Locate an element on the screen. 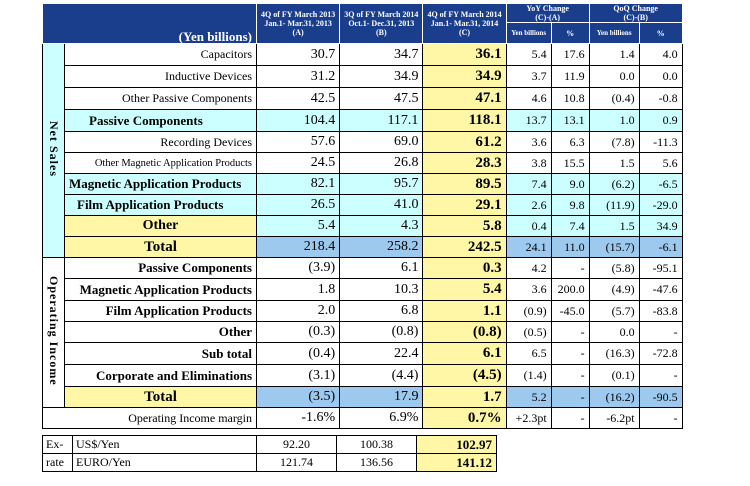 The height and width of the screenshot is (486, 750). fx-label: Ex- is located at coordinates (57, 444).